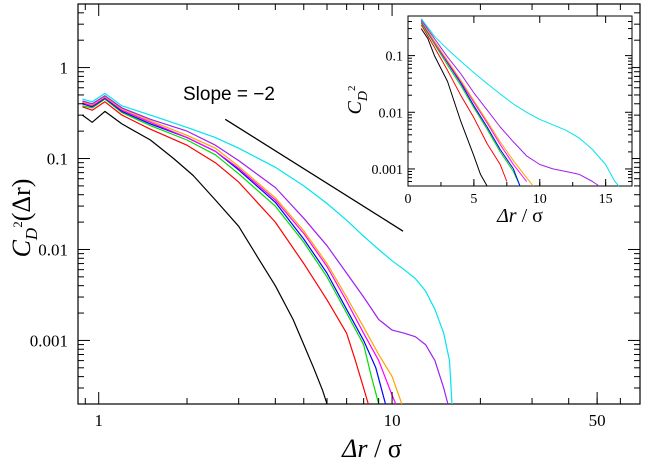 The width and height of the screenshot is (654, 464). Describe the element at coordinates (408, 199) in the screenshot. I see `inset-x-tick-label: 0` at that location.